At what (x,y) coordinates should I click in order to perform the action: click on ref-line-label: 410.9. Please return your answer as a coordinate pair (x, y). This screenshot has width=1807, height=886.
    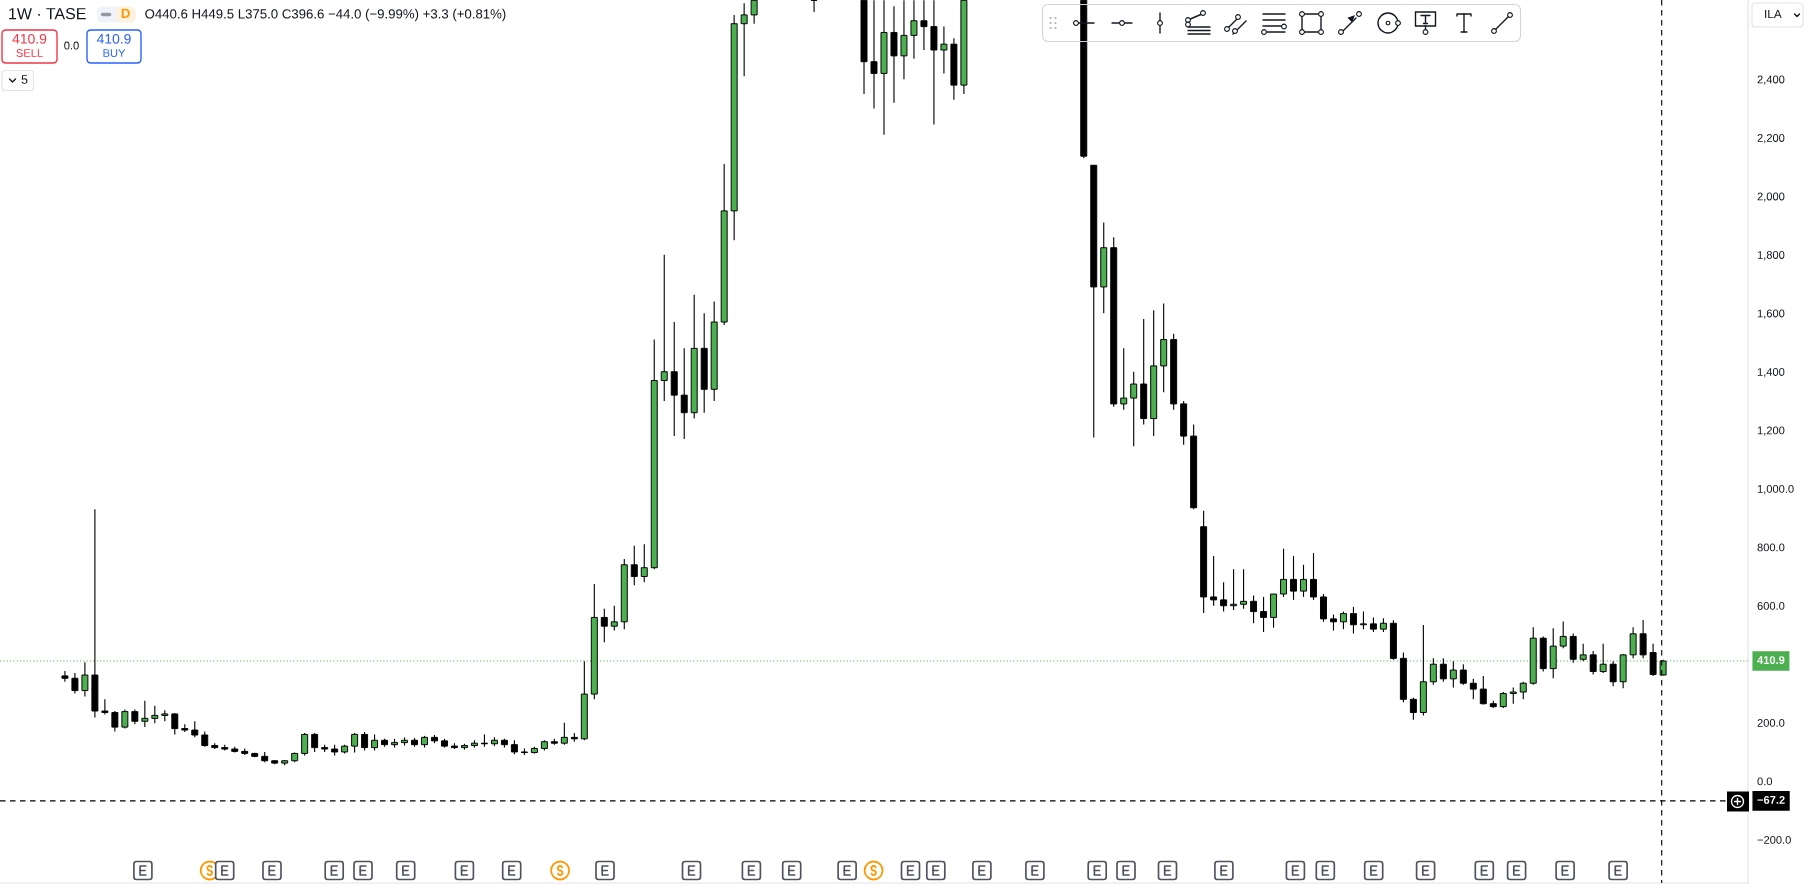
    Looking at the image, I should click on (1771, 660).